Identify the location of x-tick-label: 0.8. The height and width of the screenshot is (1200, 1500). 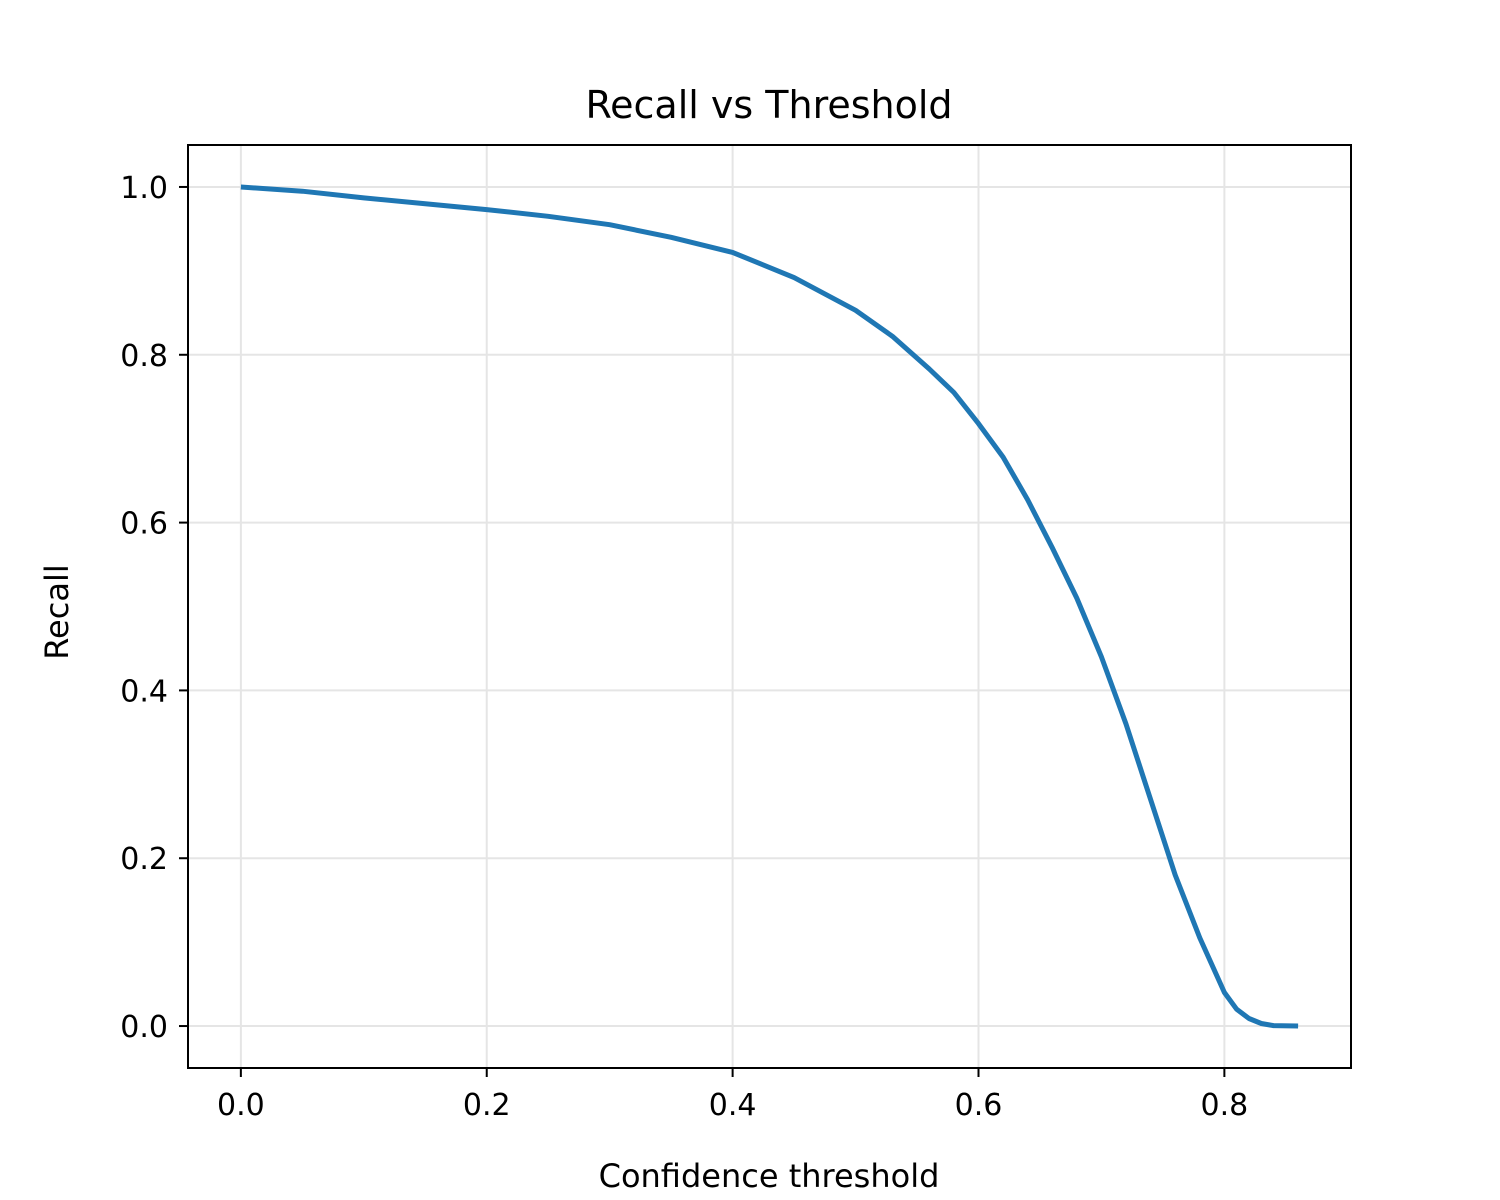
(1225, 1105).